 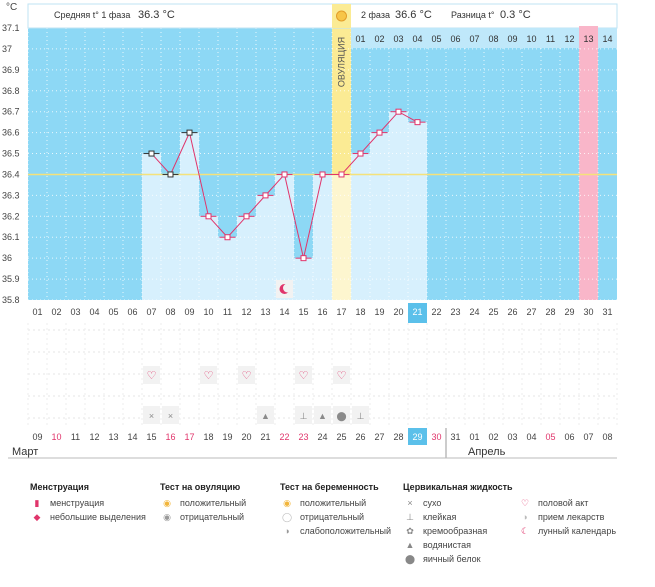 What do you see at coordinates (170, 437) in the screenshot?
I see `calendar-date-label: 16` at bounding box center [170, 437].